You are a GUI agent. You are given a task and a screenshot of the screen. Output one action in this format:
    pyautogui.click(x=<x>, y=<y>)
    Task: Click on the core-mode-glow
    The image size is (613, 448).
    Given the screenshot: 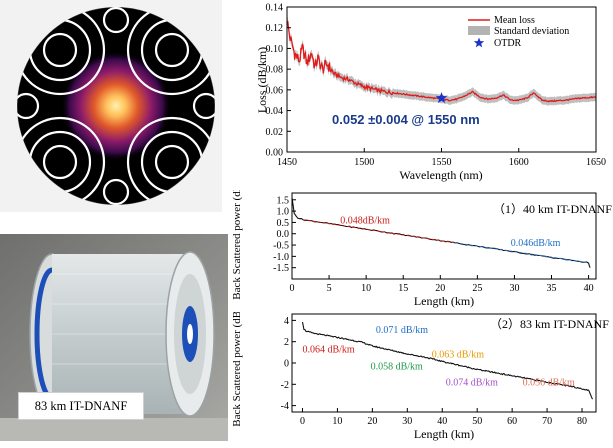 What is the action you would take?
    pyautogui.click(x=116, y=106)
    